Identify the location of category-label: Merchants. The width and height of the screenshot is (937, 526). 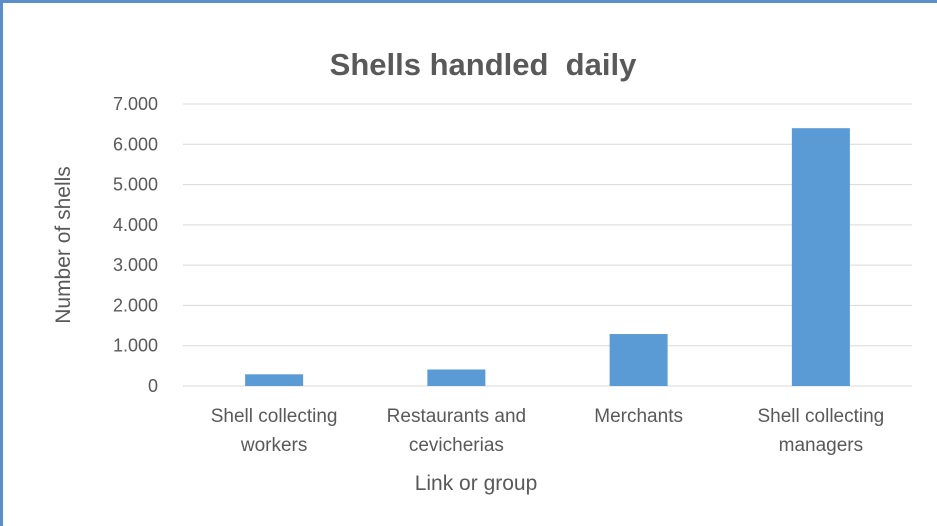
(638, 416).